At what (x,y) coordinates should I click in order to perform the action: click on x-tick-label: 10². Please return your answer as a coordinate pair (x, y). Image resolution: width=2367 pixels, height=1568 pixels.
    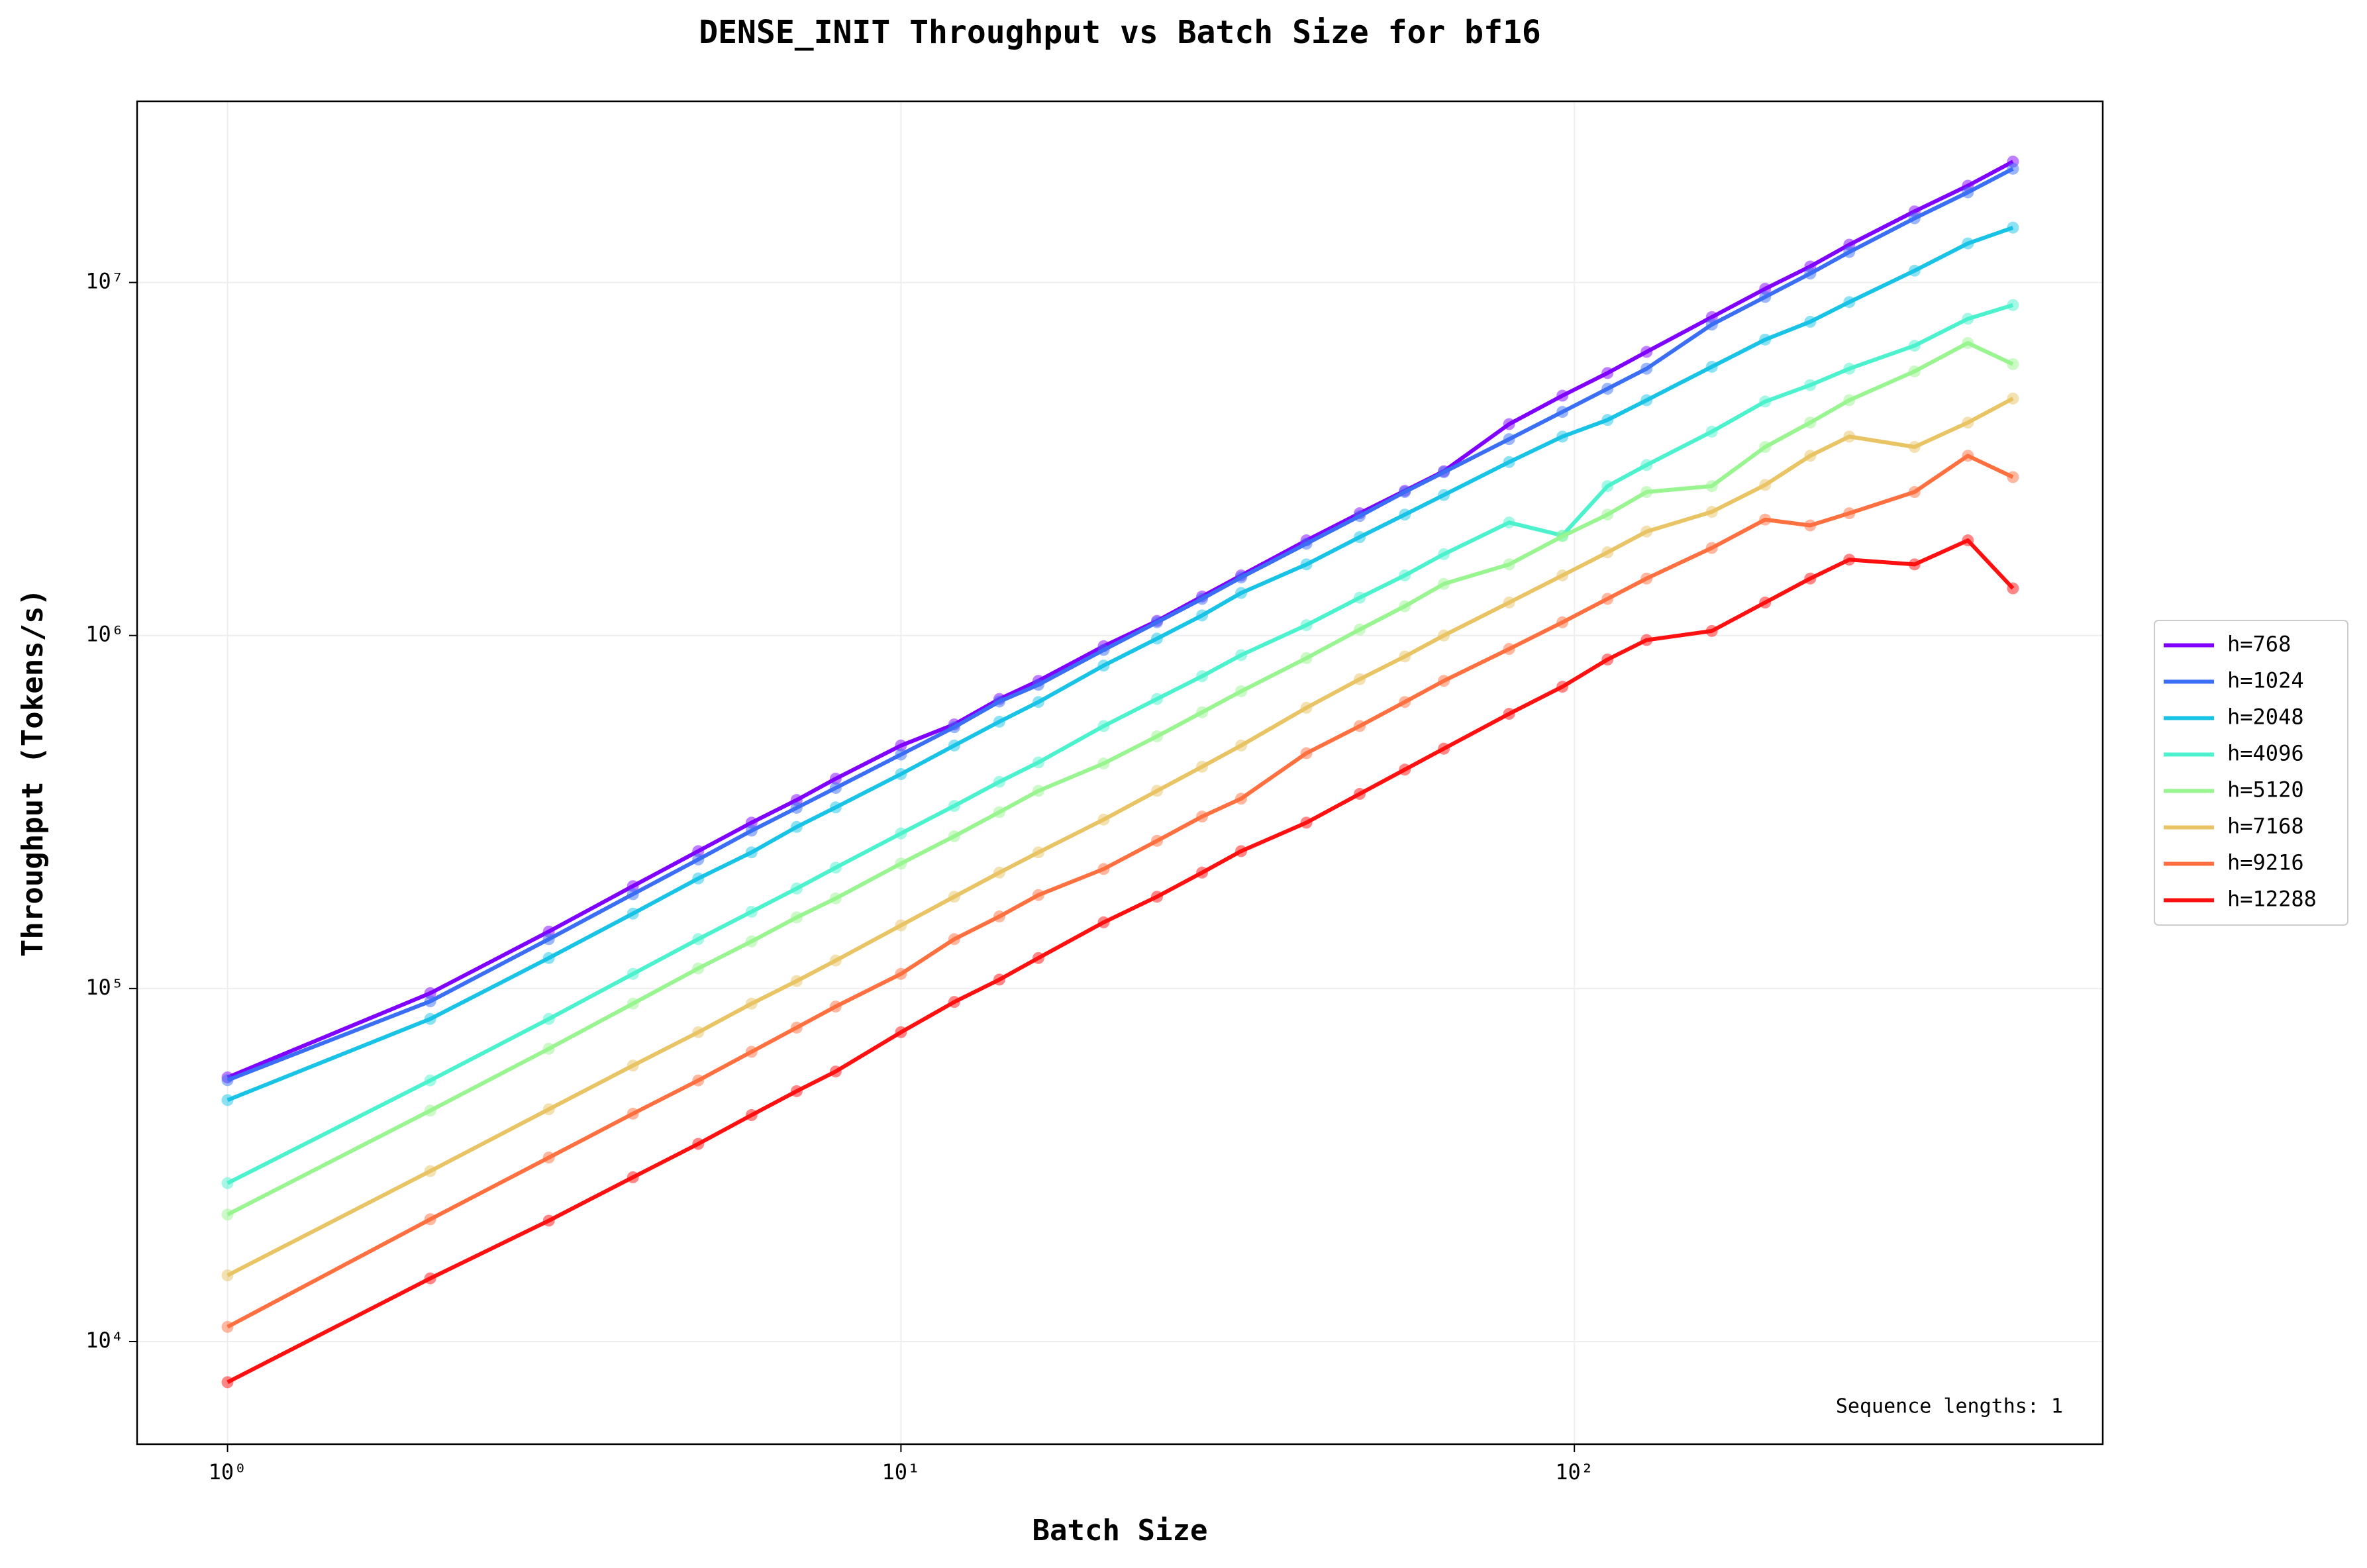
    Looking at the image, I should click on (1574, 1472).